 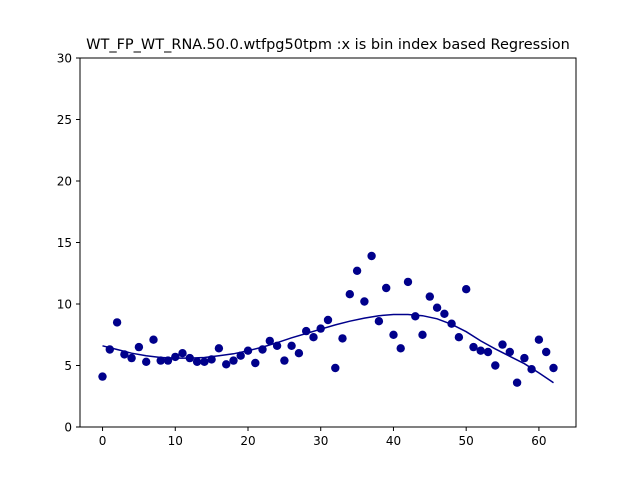 I want to click on x-tick-label: 30, so click(x=320, y=441).